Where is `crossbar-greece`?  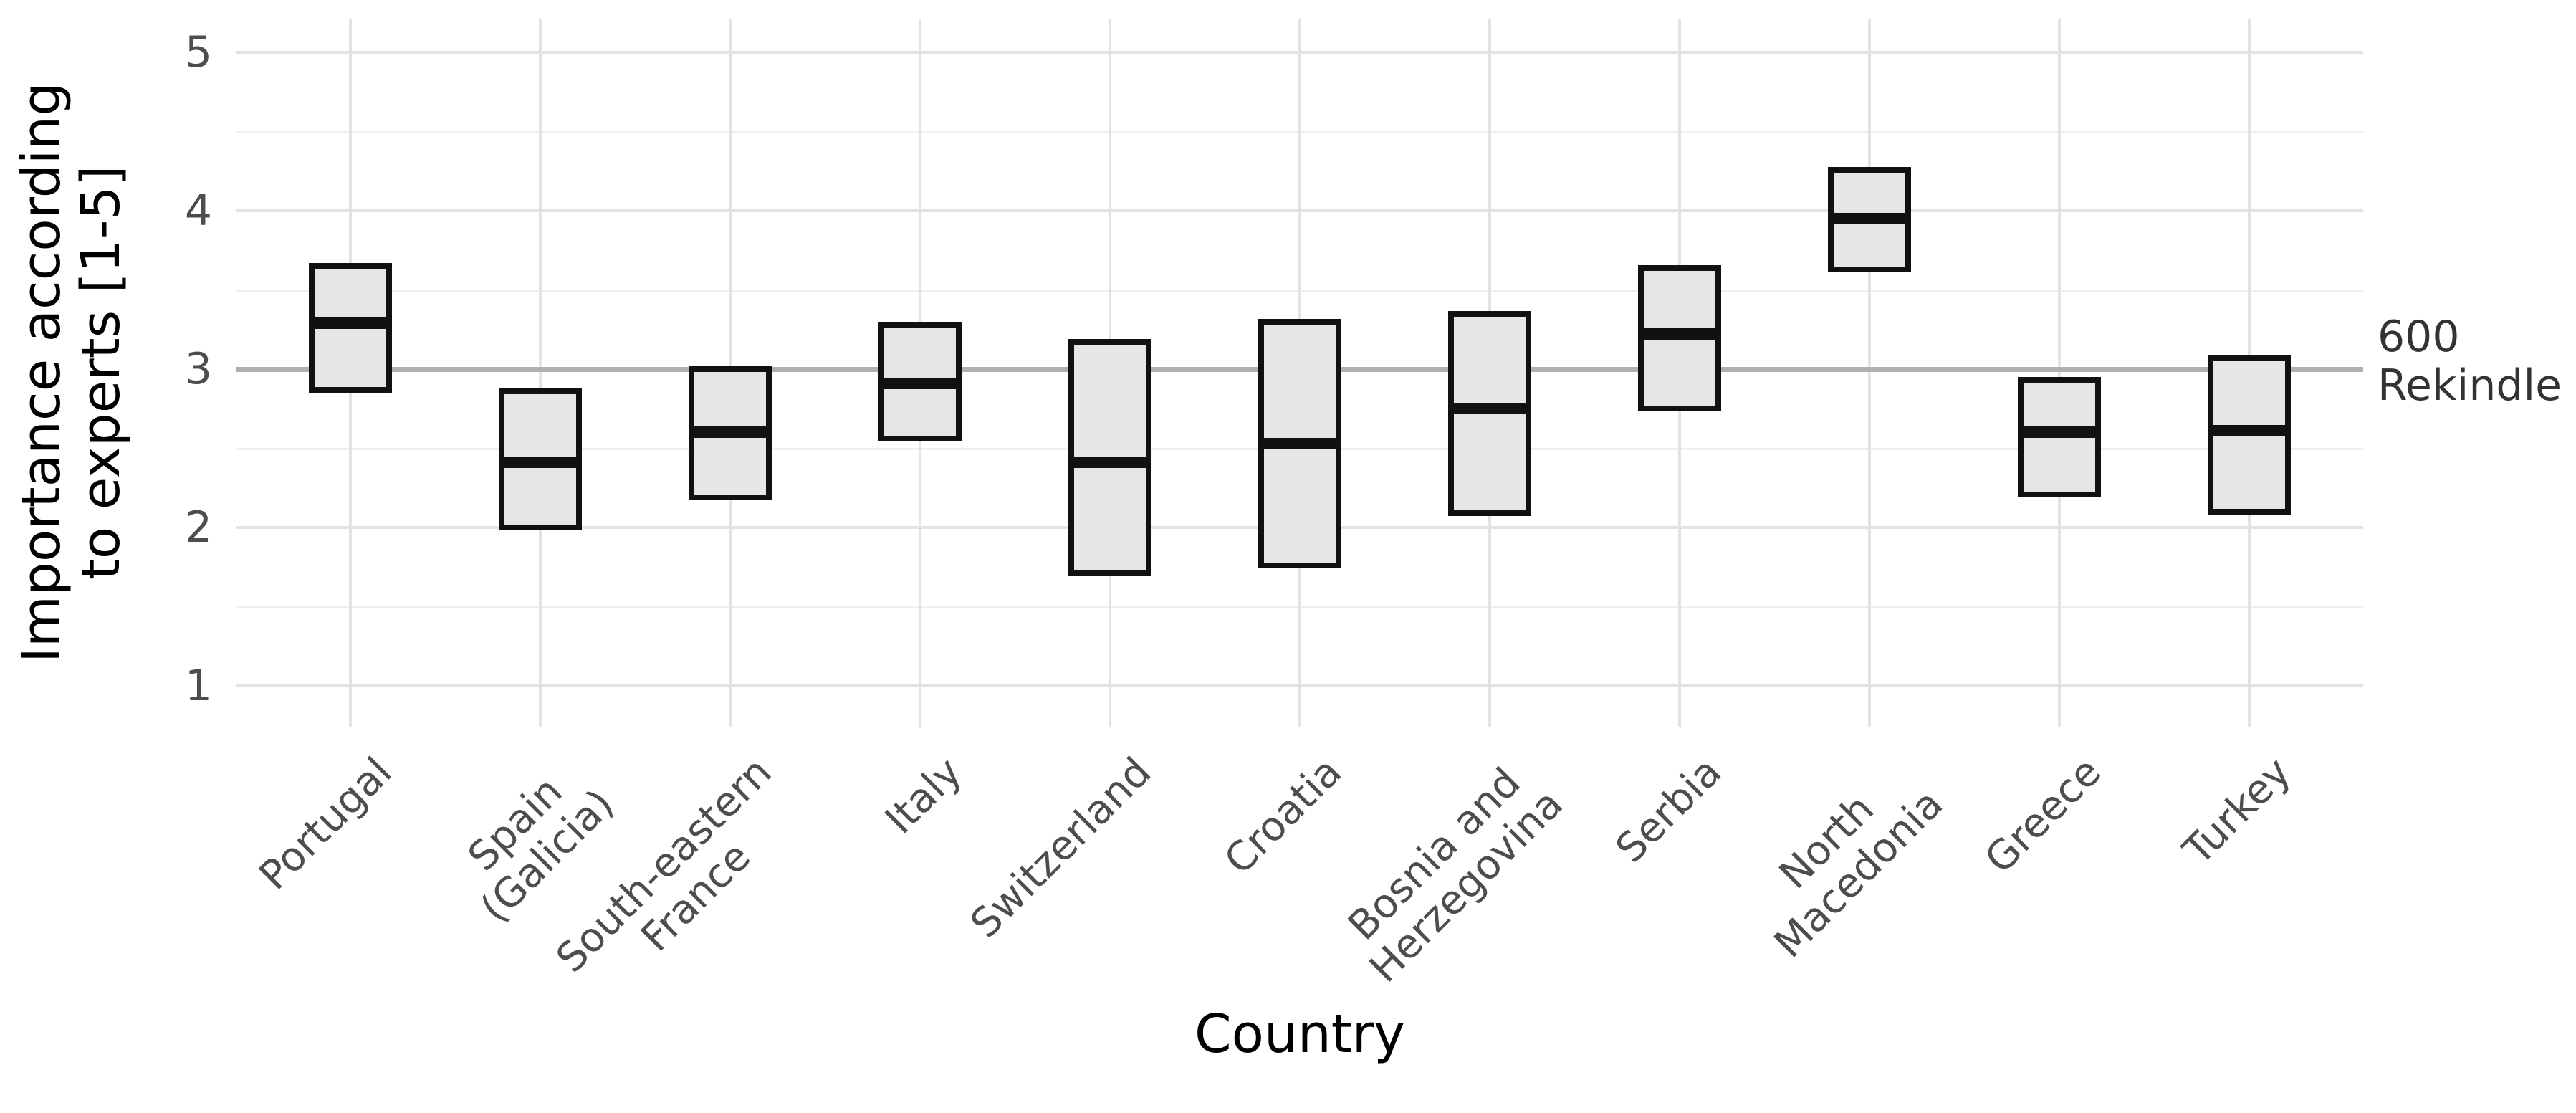
crossbar-greece is located at coordinates (2059, 437).